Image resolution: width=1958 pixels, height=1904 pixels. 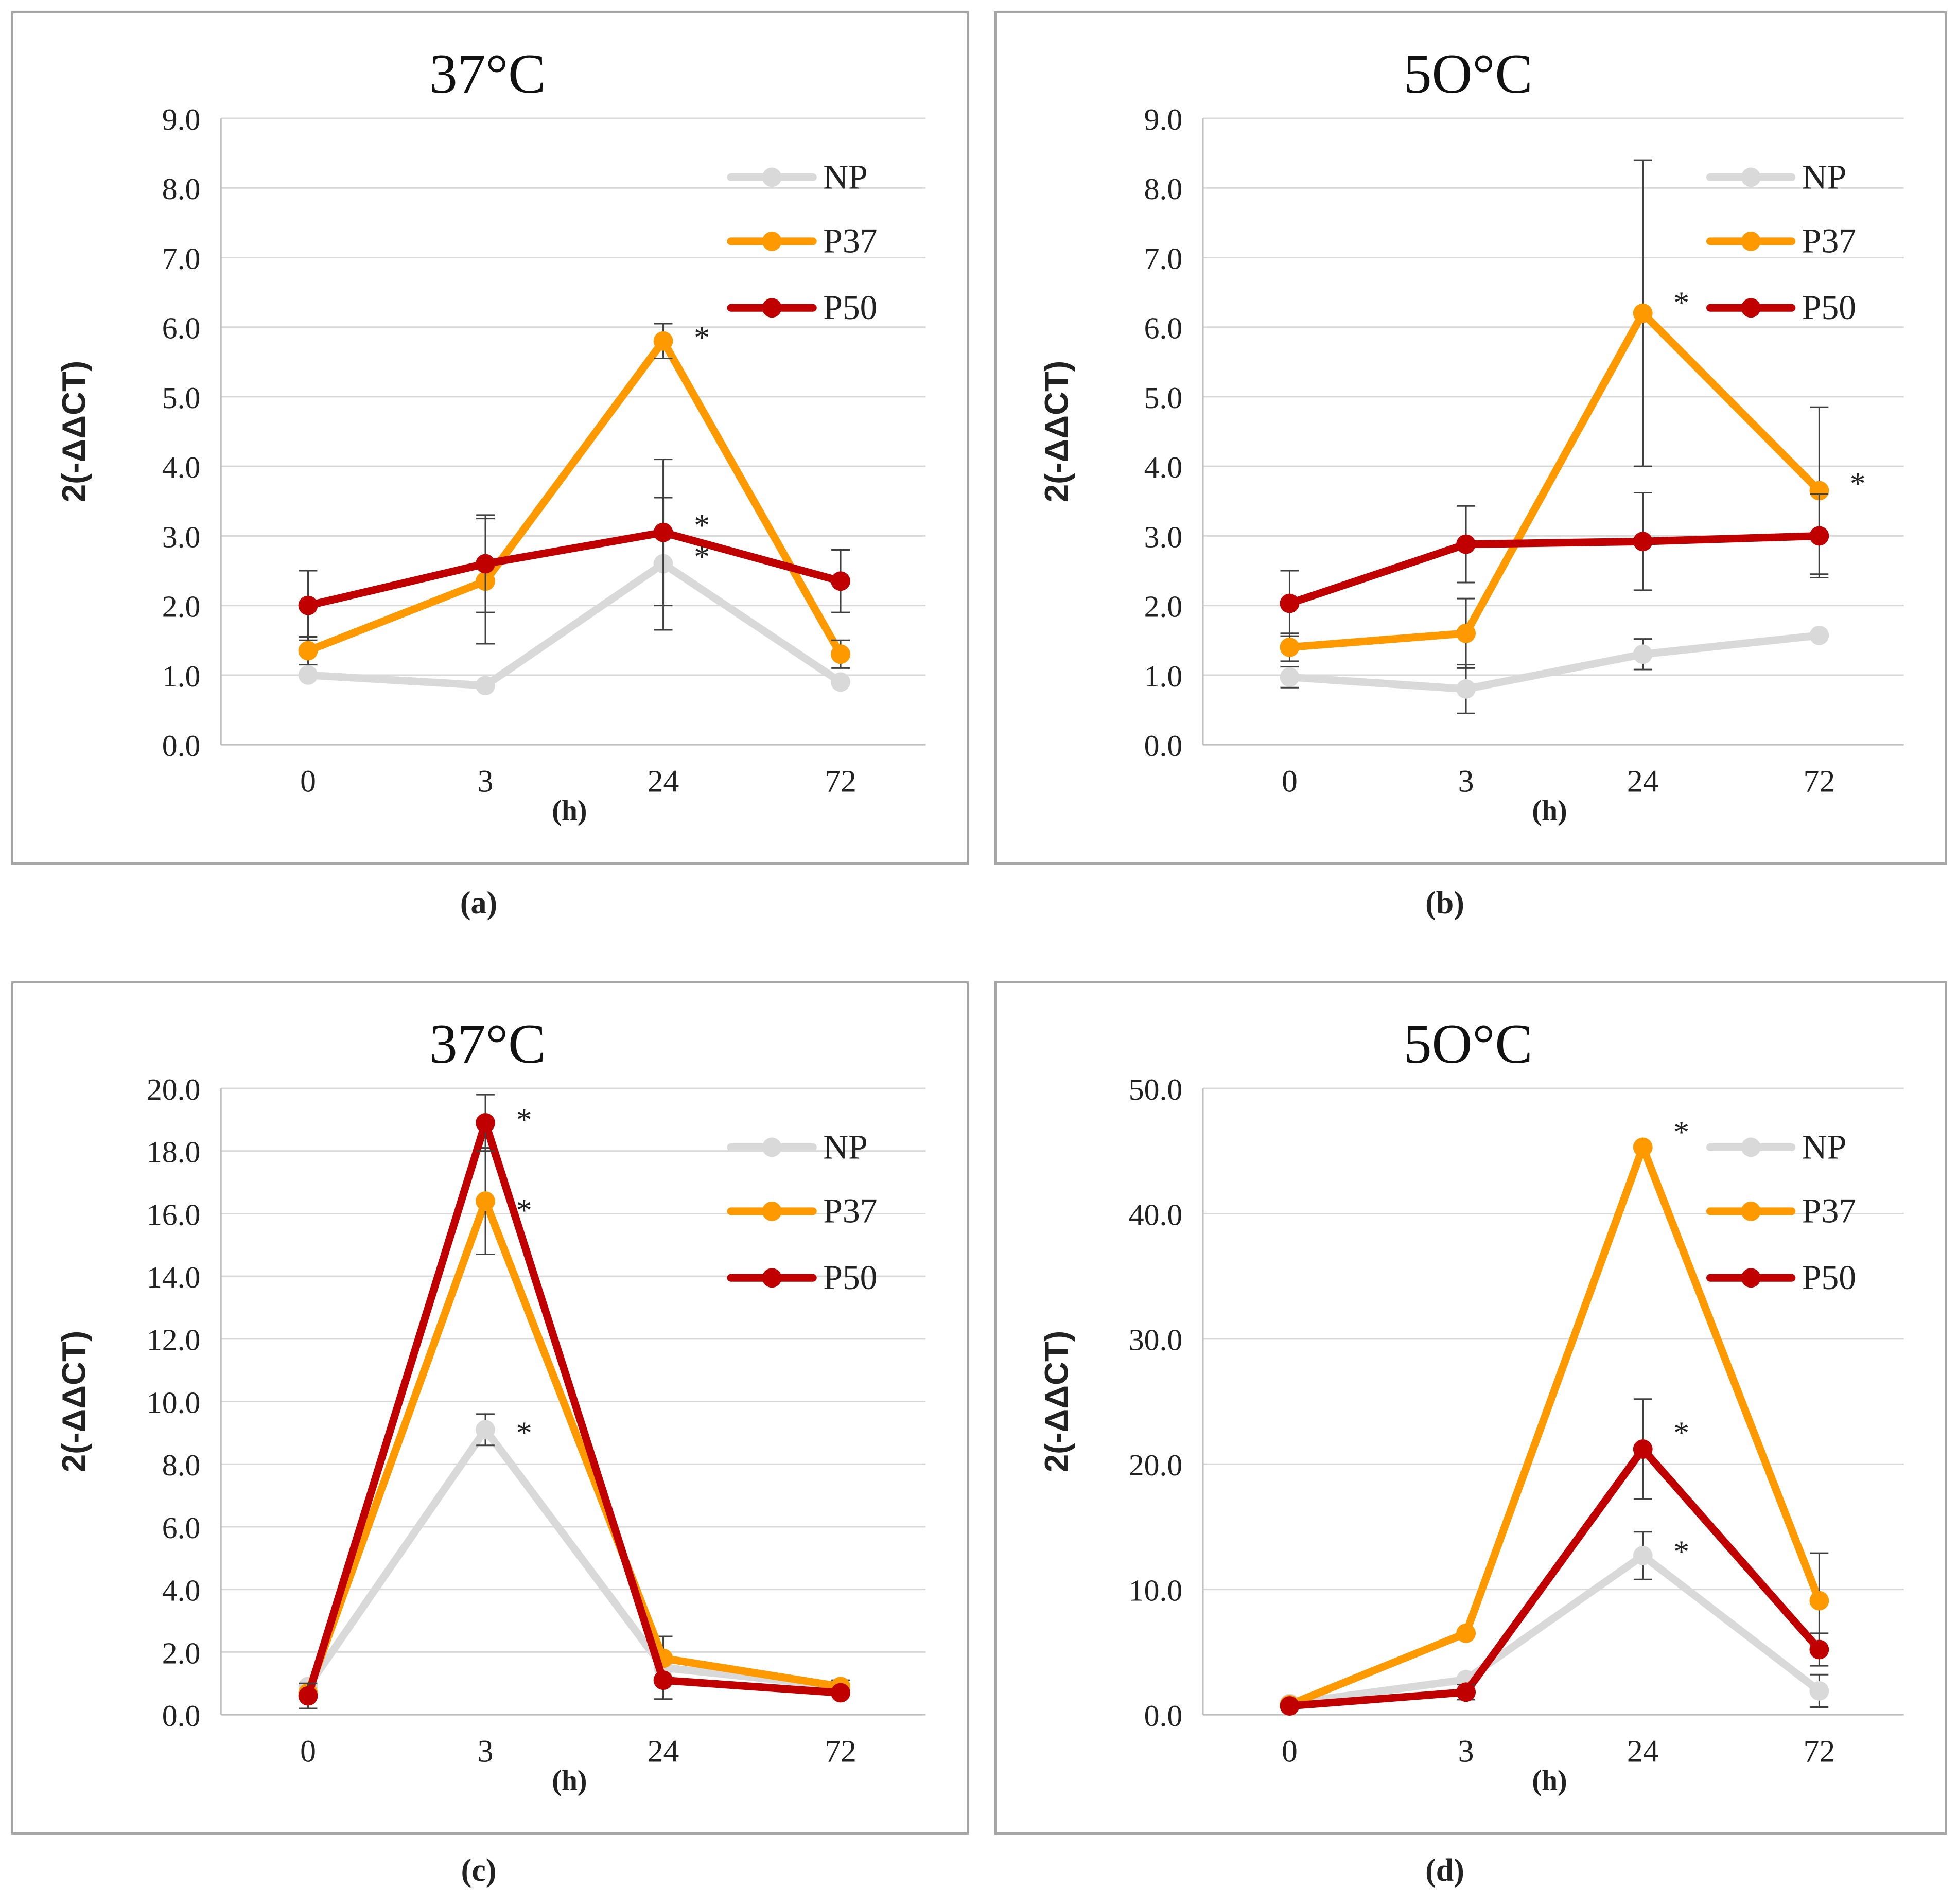 What do you see at coordinates (479, 903) in the screenshot?
I see `panel-caption-a: (a)` at bounding box center [479, 903].